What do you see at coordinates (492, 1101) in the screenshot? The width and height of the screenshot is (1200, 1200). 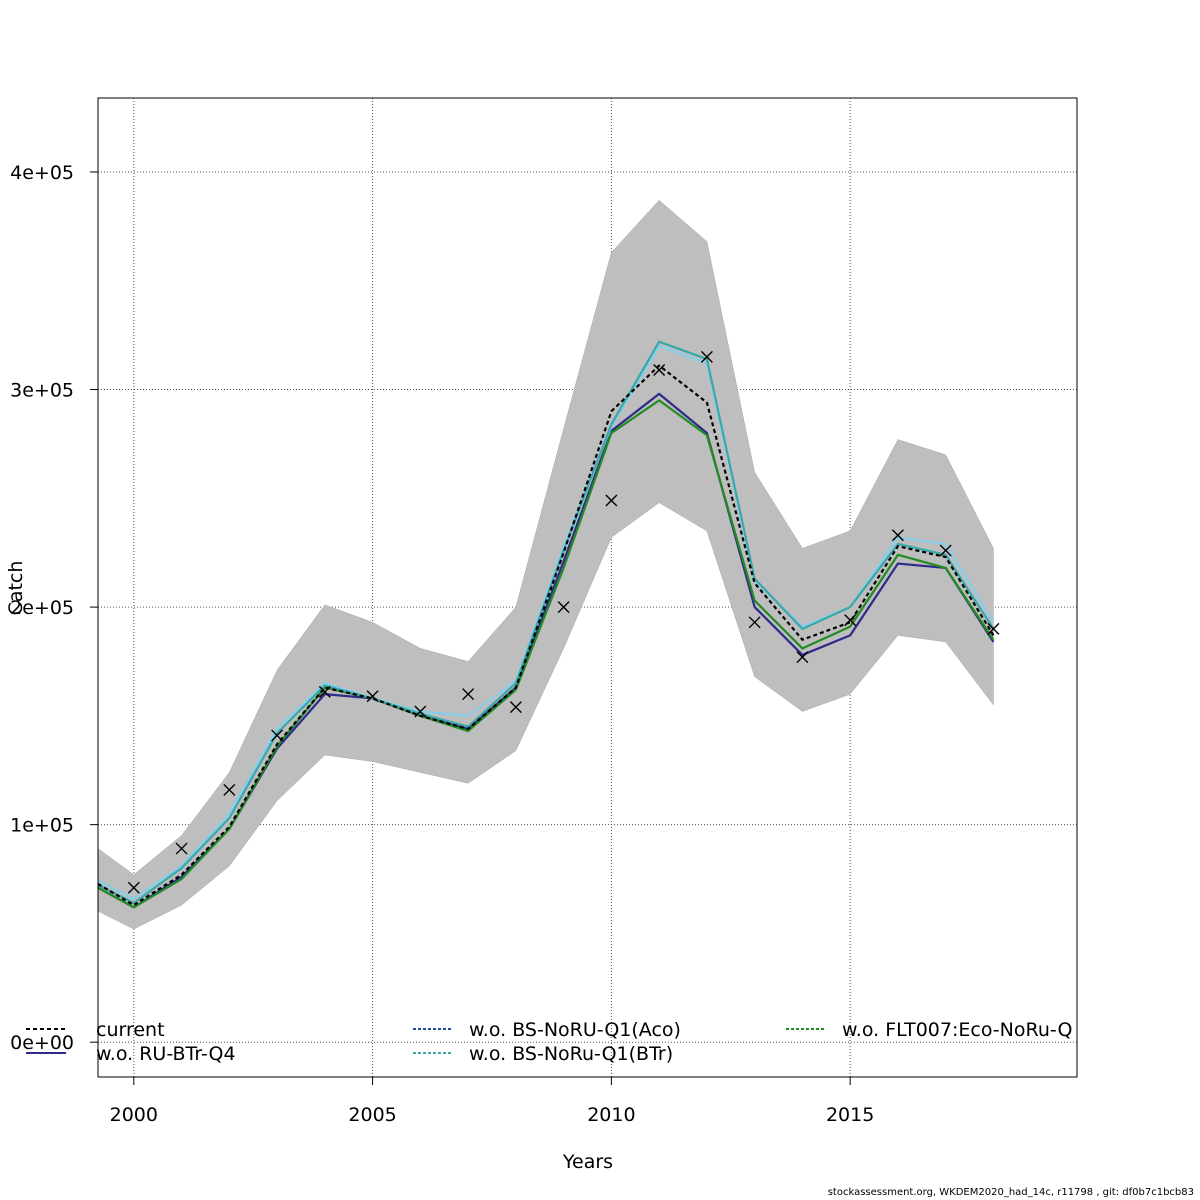 I see `x-axis: 2000 2005 2010 2015` at bounding box center [492, 1101].